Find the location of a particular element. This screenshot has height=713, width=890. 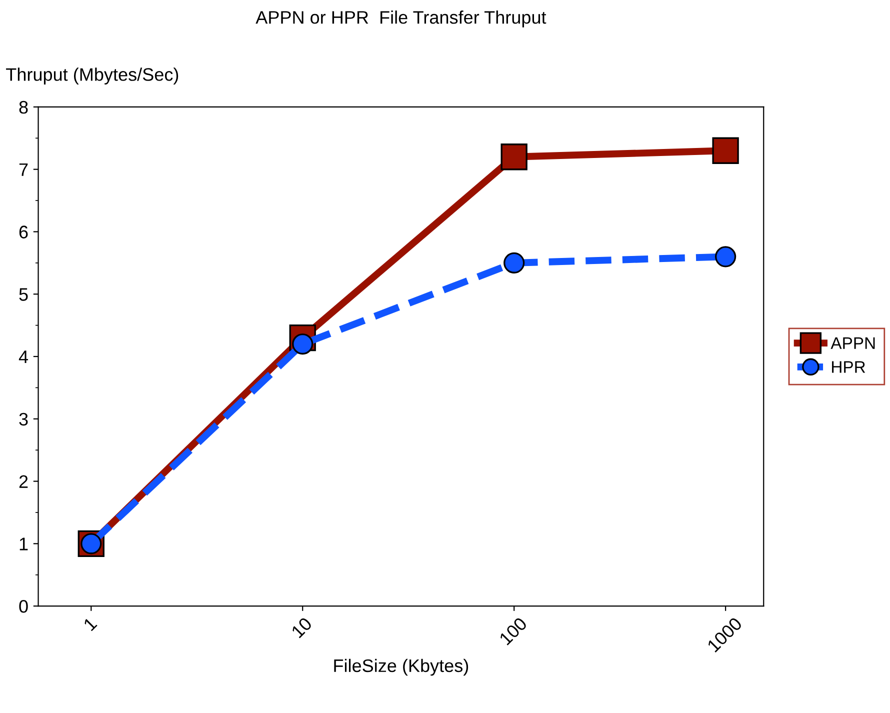

legend-label: APPN is located at coordinates (852, 343).